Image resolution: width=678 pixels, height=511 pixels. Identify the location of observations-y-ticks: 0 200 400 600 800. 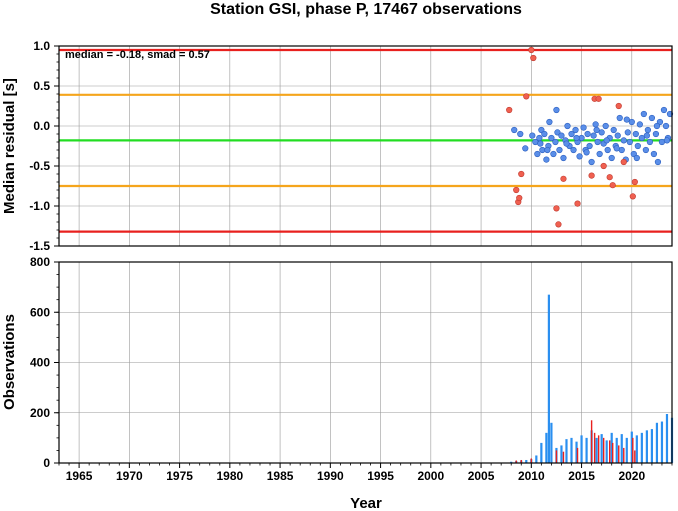
(44, 362).